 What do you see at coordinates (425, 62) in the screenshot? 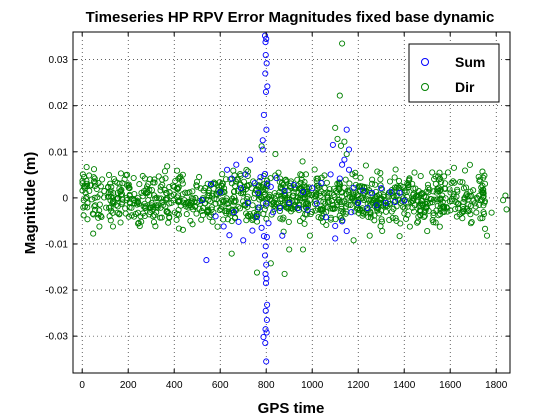
I see `legend-sum-marker-icon` at bounding box center [425, 62].